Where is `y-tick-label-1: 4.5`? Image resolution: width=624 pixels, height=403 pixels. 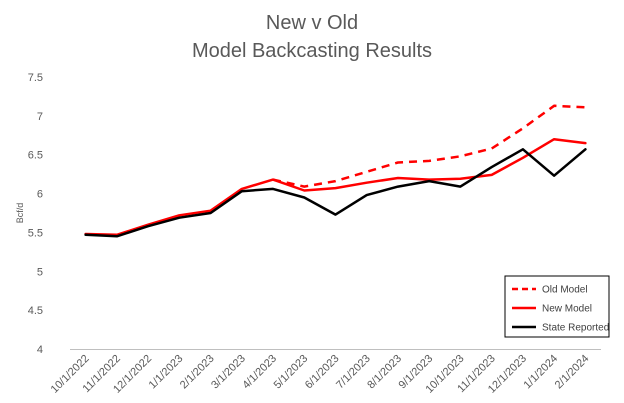
y-tick-label-1: 4.5 is located at coordinates (35, 311).